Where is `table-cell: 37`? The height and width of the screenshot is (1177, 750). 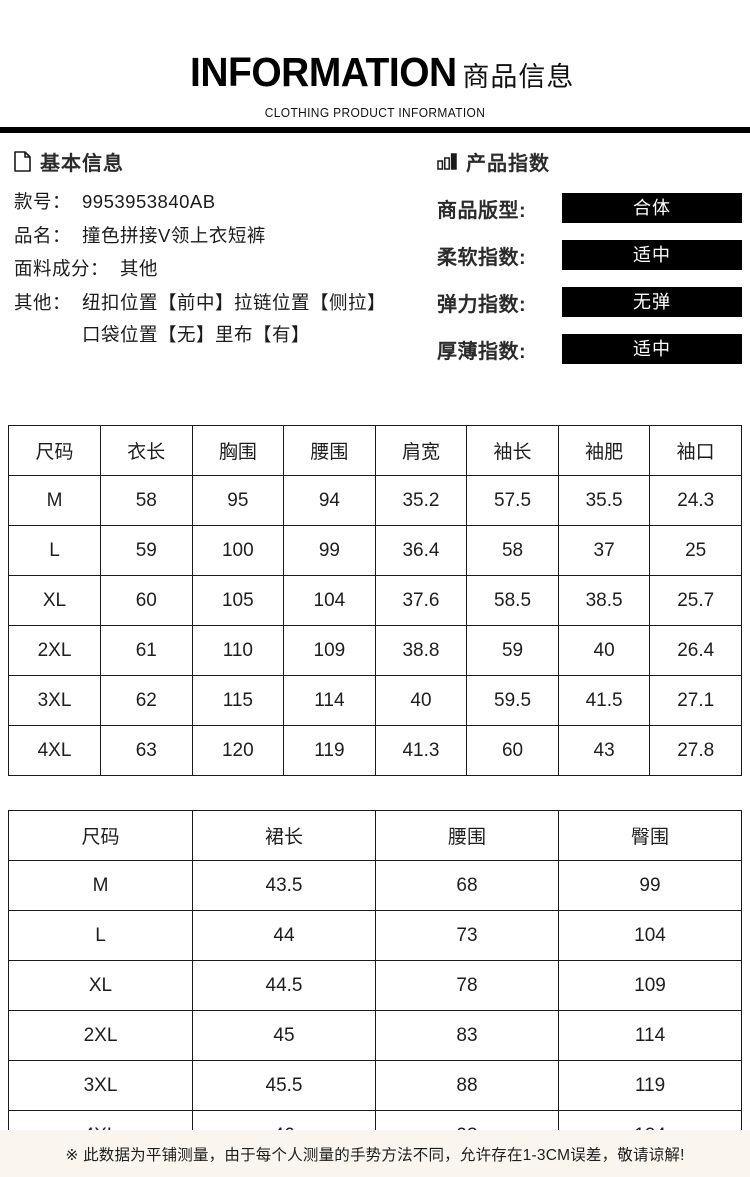
table-cell: 37 is located at coordinates (604, 550).